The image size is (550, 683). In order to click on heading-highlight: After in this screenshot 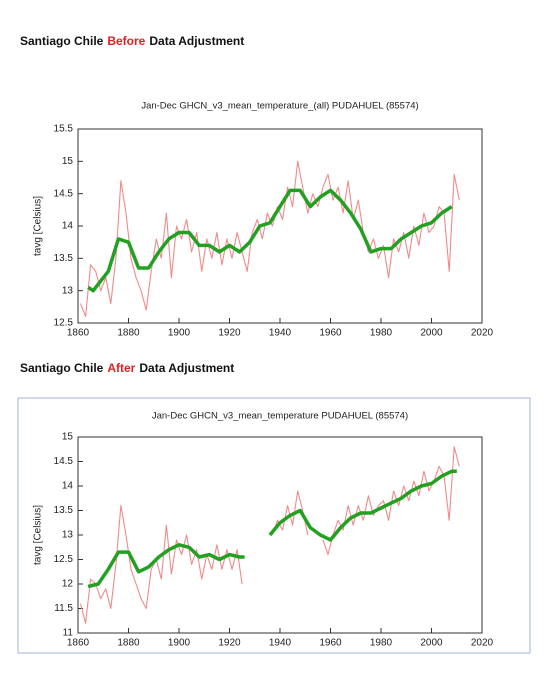, I will do `click(121, 368)`.